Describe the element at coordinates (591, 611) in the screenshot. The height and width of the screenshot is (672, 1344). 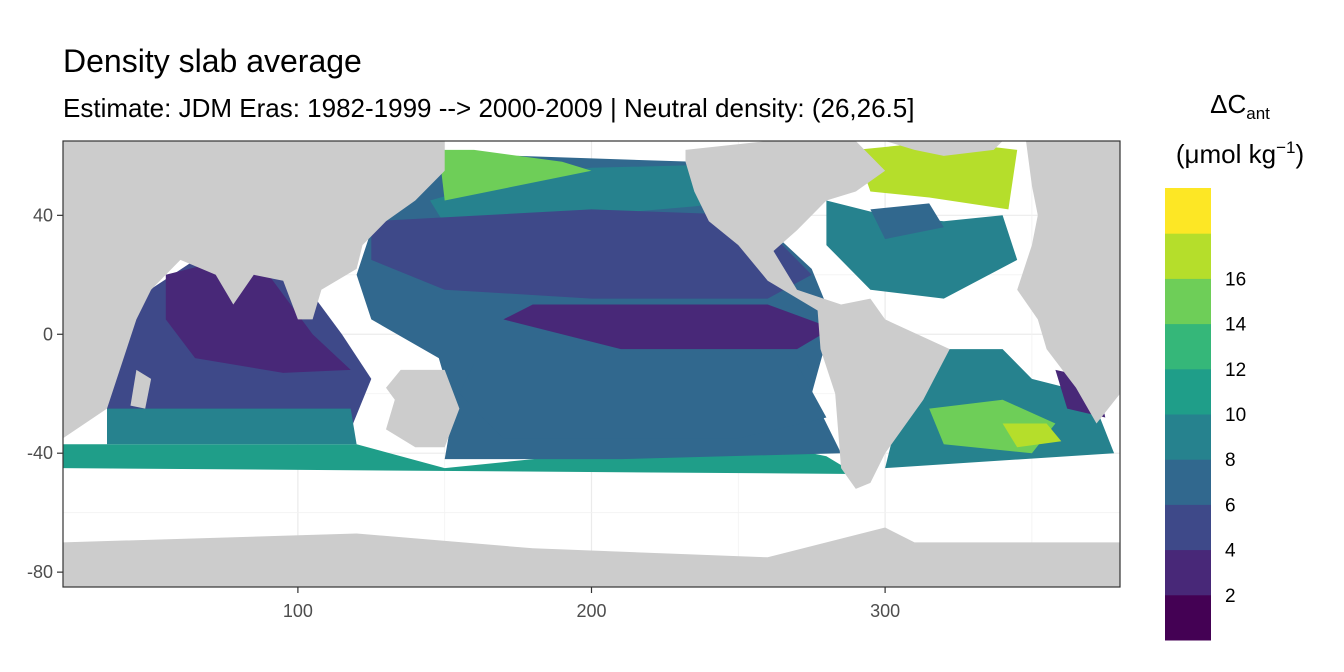
I see `x-tick-label: 200` at that location.